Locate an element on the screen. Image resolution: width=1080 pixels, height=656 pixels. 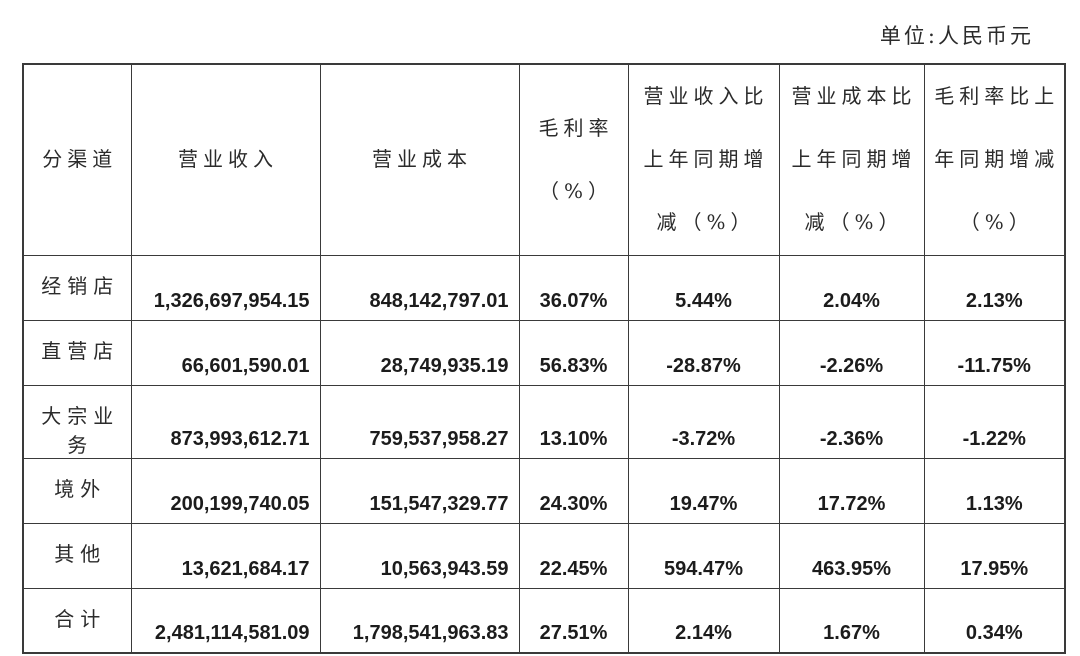
cell-cost: 759,537,958.27 is located at coordinates (419, 421).